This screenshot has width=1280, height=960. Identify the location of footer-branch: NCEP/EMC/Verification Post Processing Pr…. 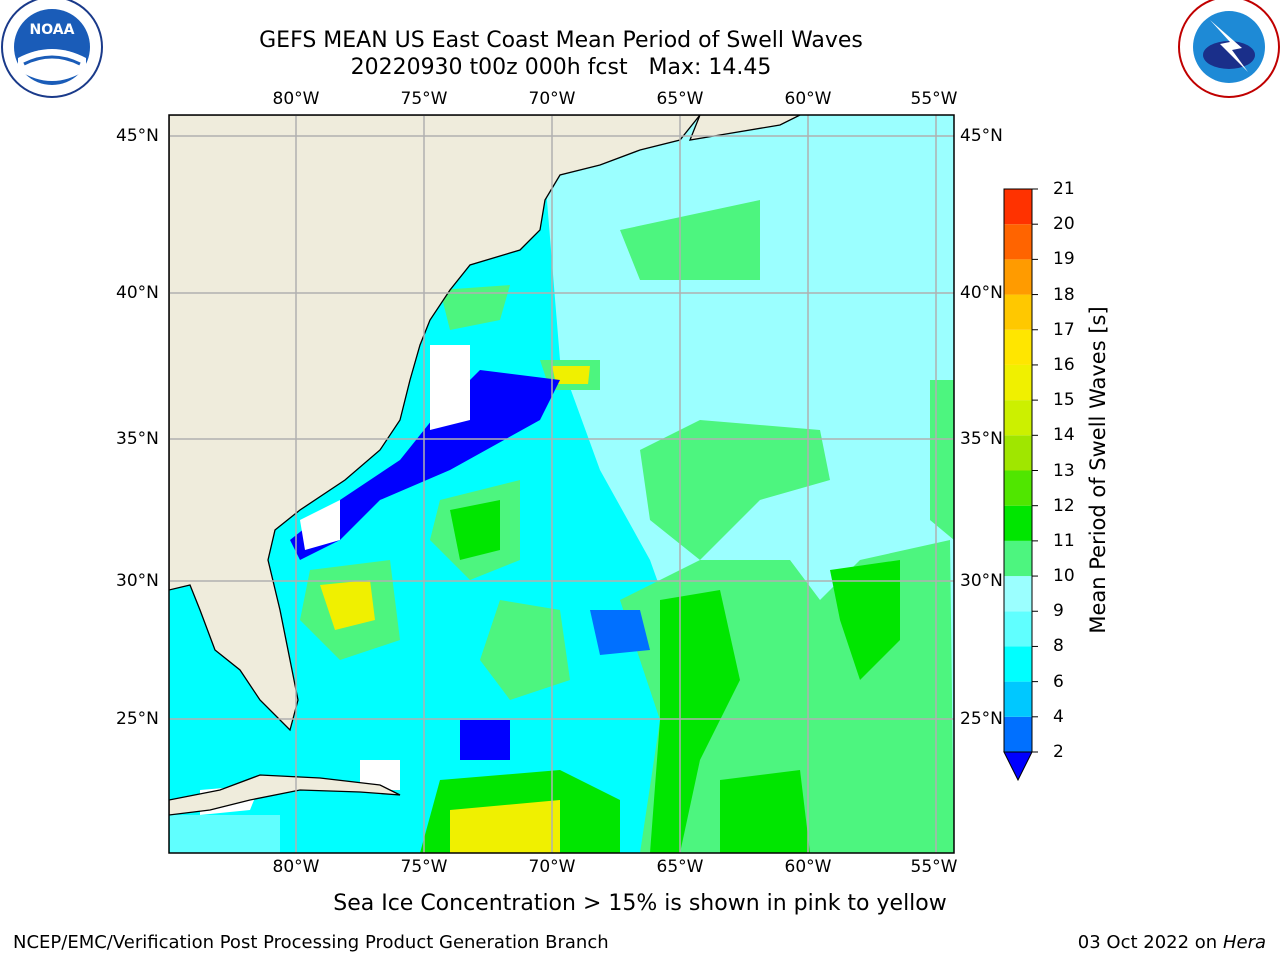
(311, 942).